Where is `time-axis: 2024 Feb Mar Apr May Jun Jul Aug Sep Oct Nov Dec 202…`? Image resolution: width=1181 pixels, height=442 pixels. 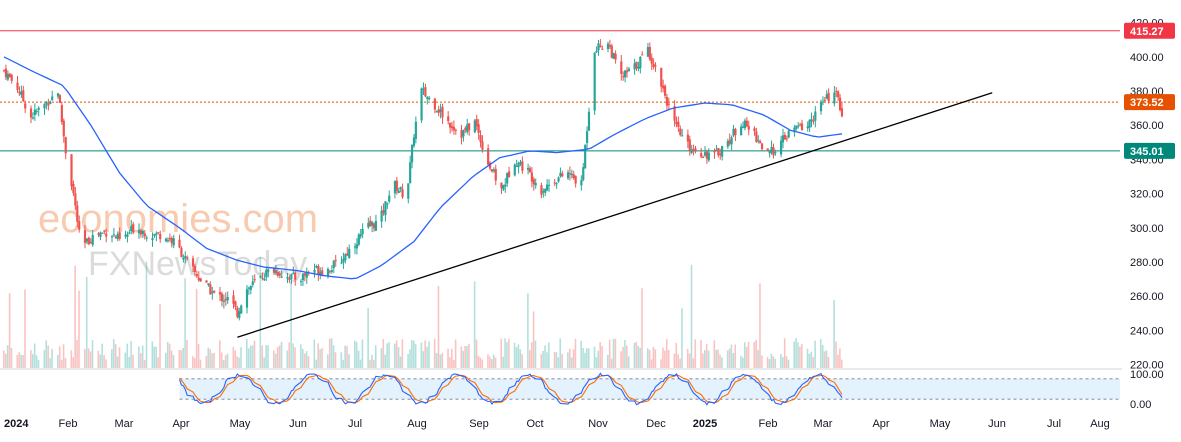 time-axis: 2024 Feb Mar Apr May Jun Jul Aug Sep Oct Nov Dec 202… is located at coordinates (557, 424).